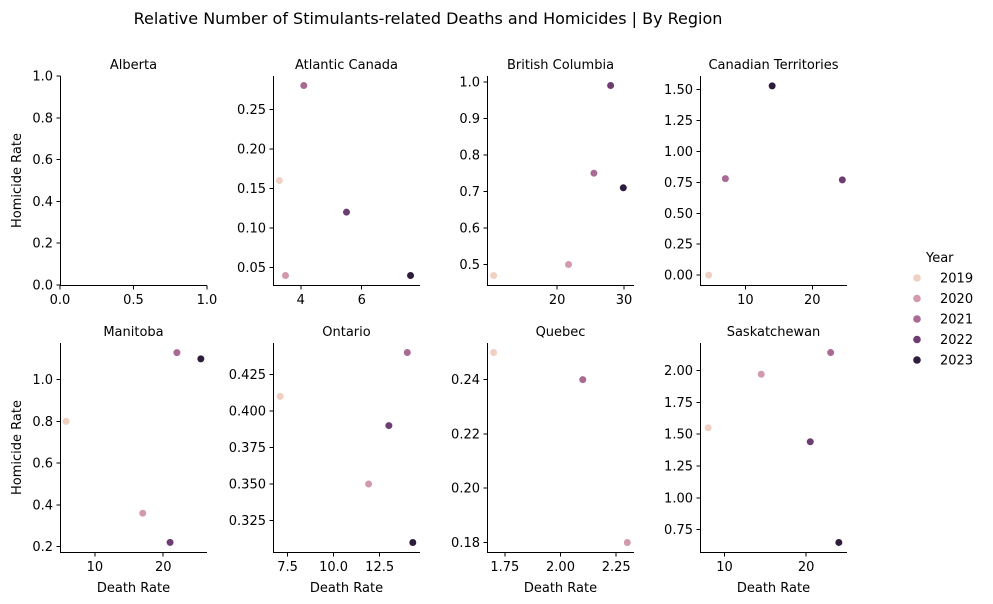  I want to click on x-tick-label: 6, so click(362, 300).